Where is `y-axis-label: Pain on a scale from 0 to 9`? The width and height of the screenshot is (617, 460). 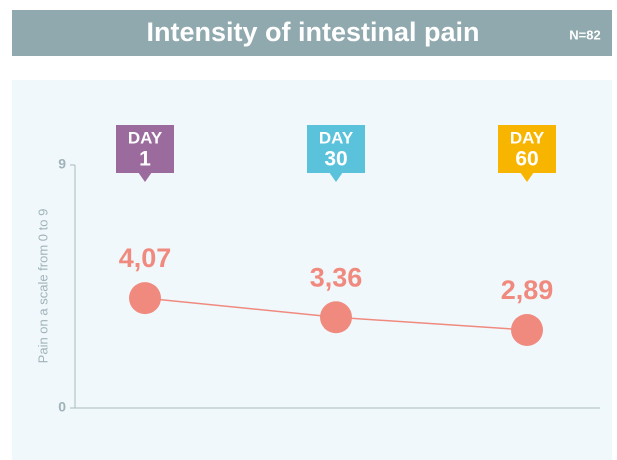
y-axis-label: Pain on a scale from 0 to 9 is located at coordinates (42, 286).